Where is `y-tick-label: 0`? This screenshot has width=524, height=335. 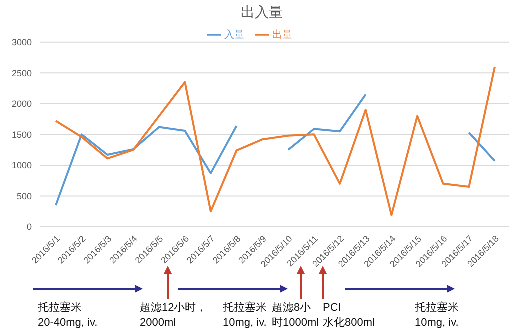
y-tick-label: 0 is located at coordinates (29, 227).